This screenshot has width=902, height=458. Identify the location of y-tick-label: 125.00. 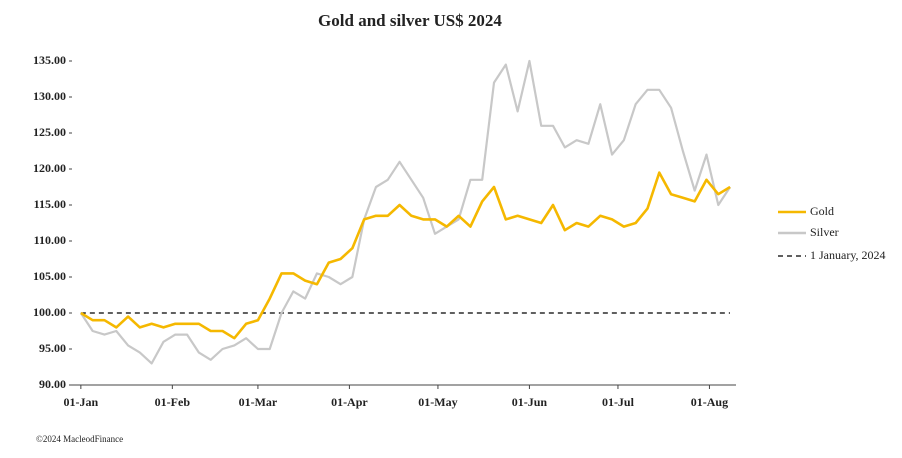
(49, 132).